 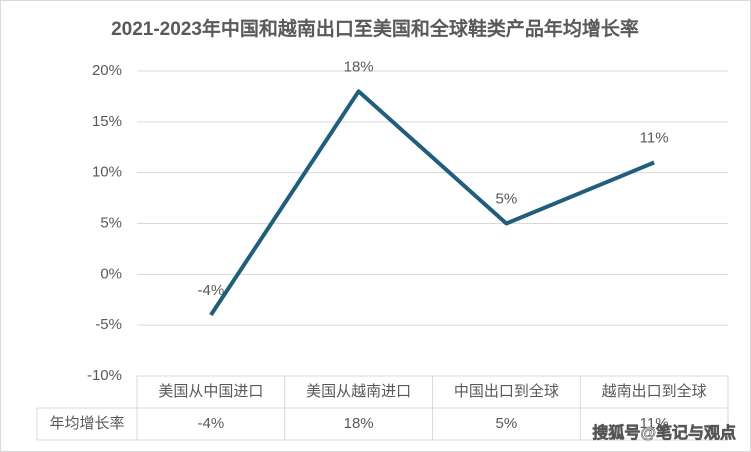 What do you see at coordinates (507, 423) in the screenshot?
I see `table-value: 5%` at bounding box center [507, 423].